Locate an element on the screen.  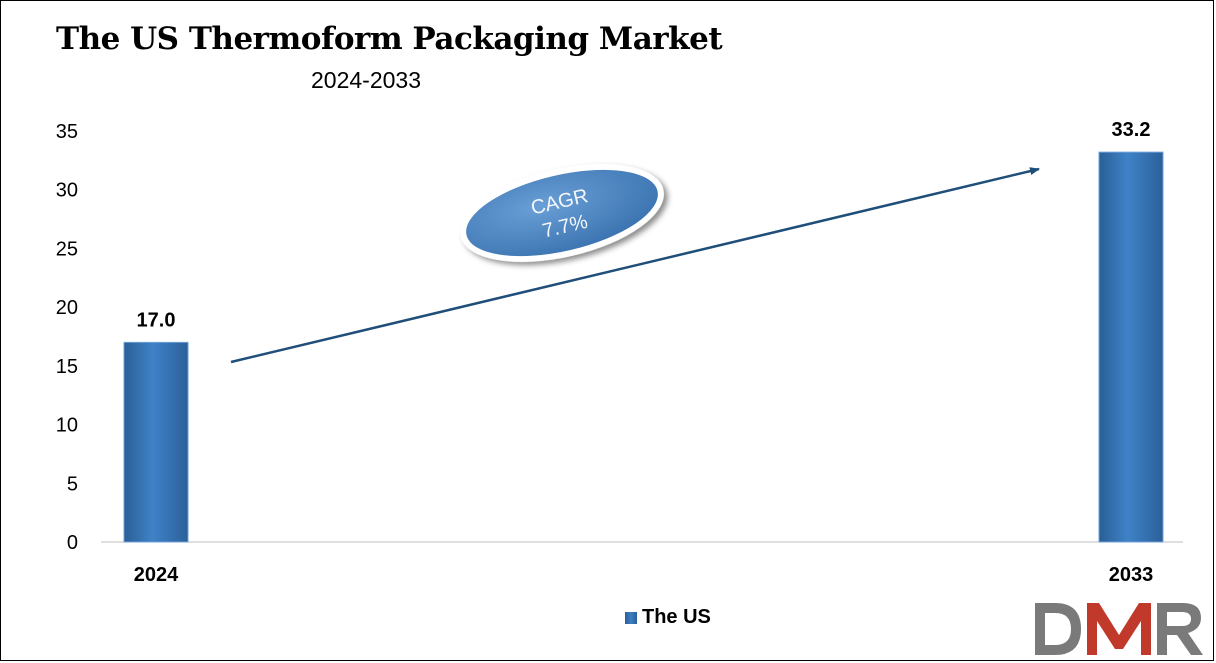
bar-2033 is located at coordinates (1131, 347).